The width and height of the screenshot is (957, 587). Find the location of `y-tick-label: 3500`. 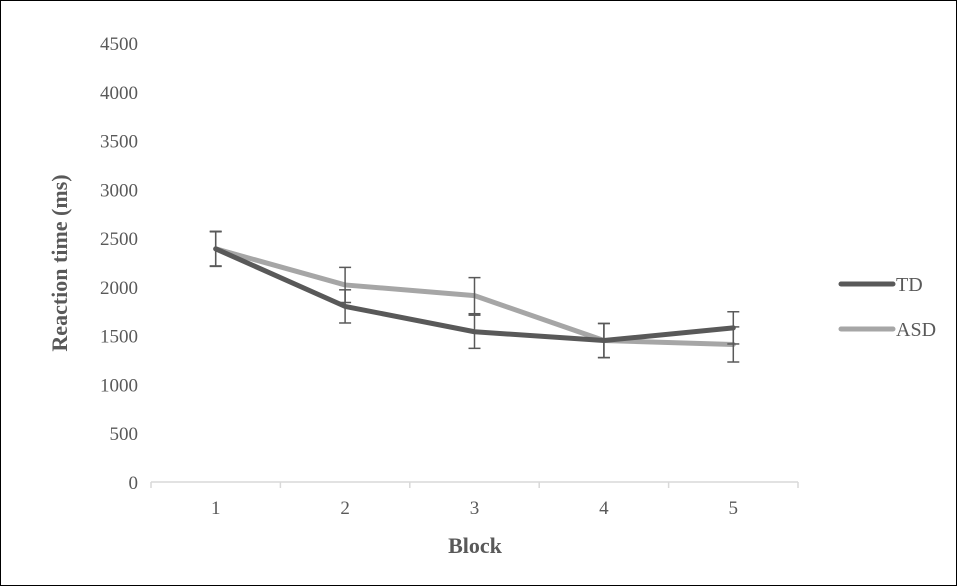

y-tick-label: 3500 is located at coordinates (119, 142).